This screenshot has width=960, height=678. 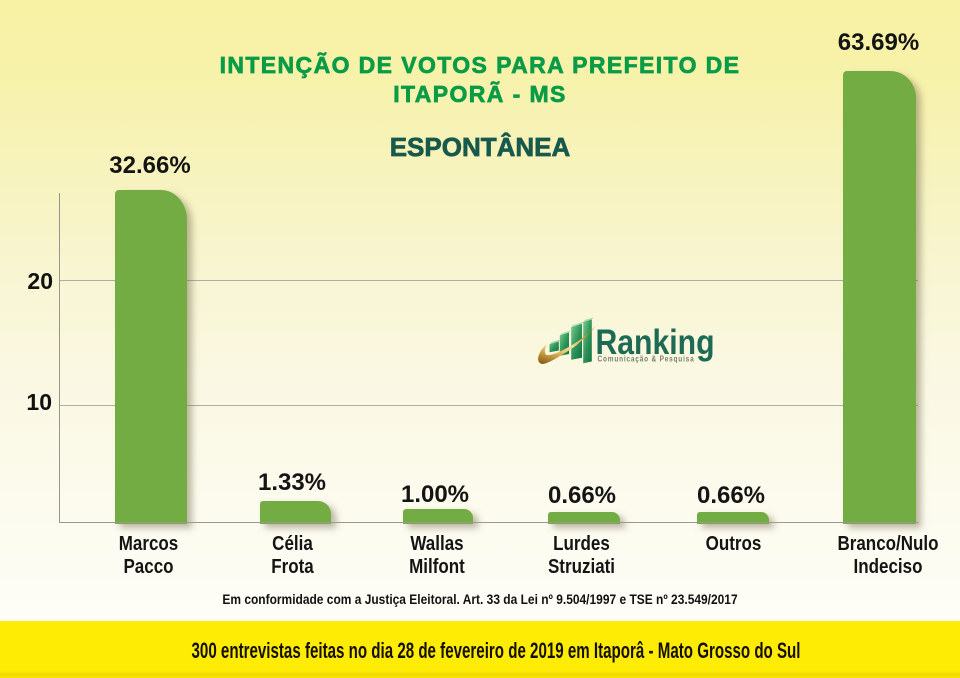 What do you see at coordinates (646, 359) in the screenshot?
I see `svg-text: Comunicação & Pesquisa` at bounding box center [646, 359].